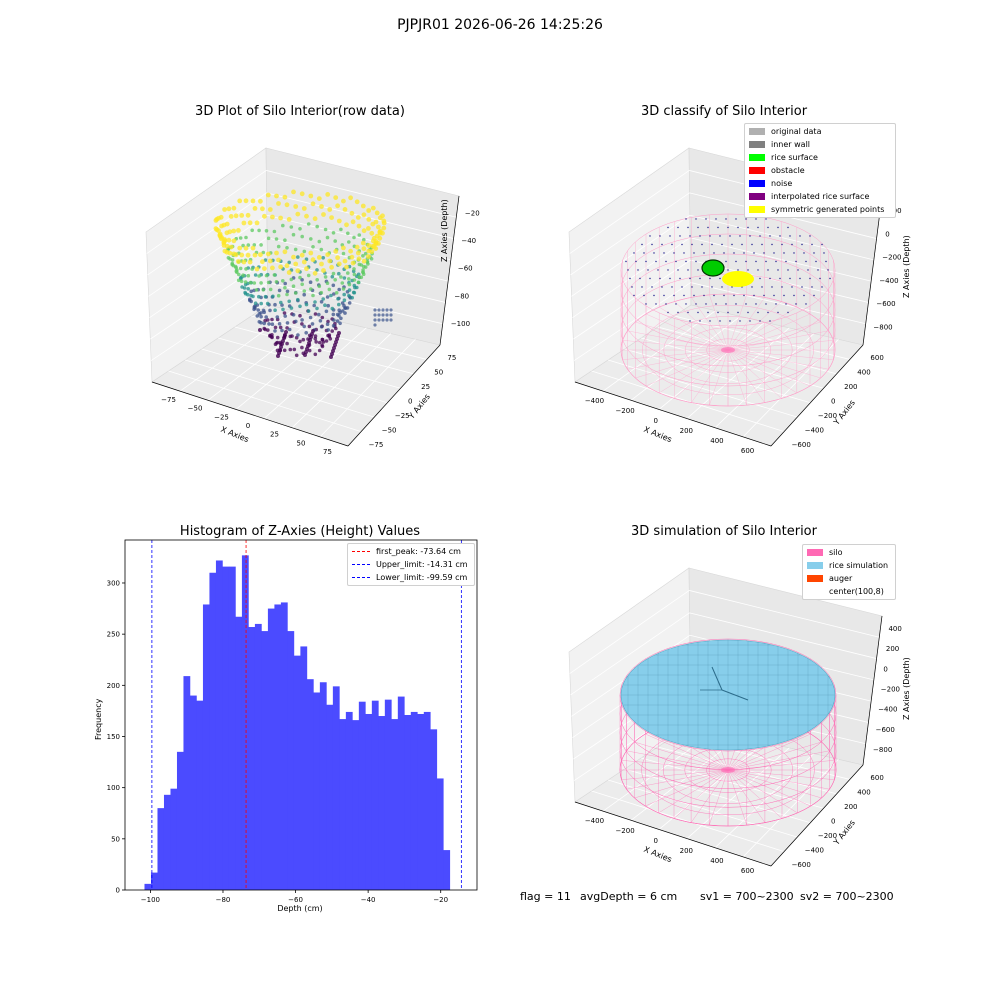 The image size is (1000, 1000). Describe the element at coordinates (368, 900) in the screenshot. I see `histogram-x-tick-label: −40` at that location.